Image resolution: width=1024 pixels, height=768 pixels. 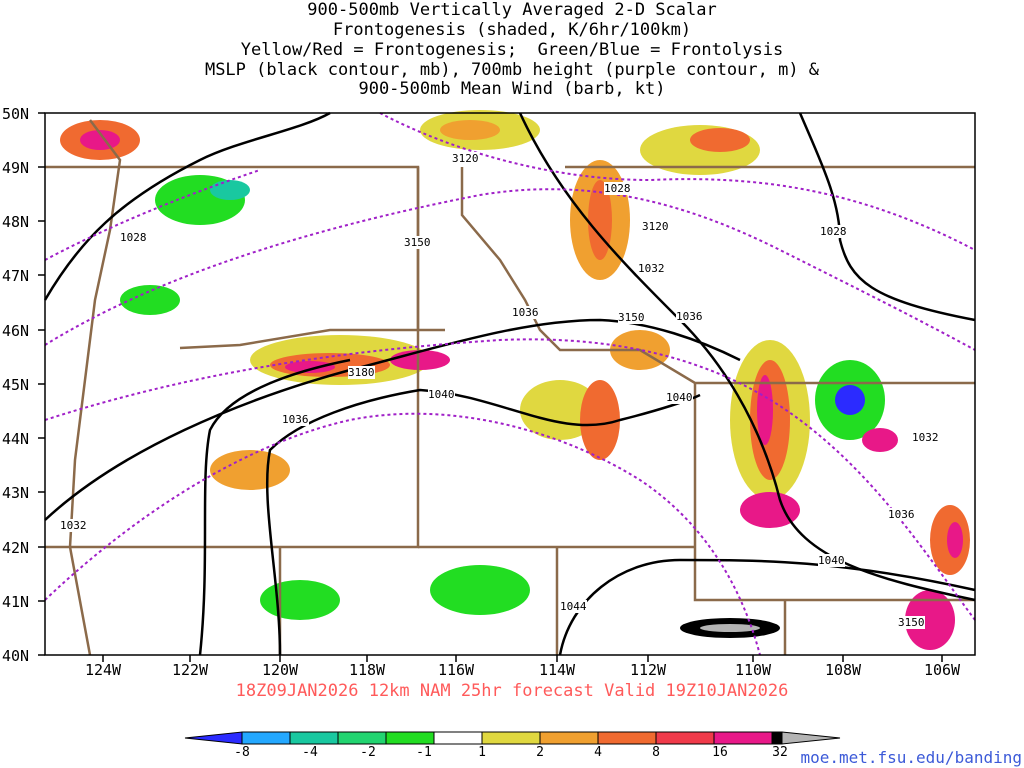 What do you see at coordinates (482, 752) in the screenshot?
I see `colorbar-label: 1` at bounding box center [482, 752].